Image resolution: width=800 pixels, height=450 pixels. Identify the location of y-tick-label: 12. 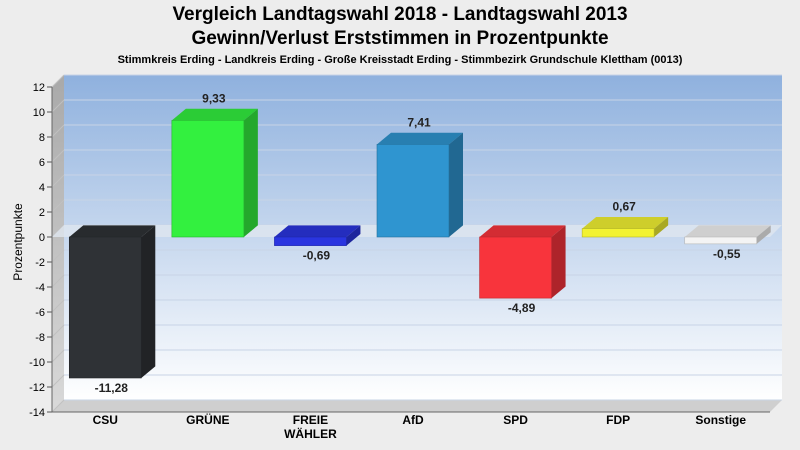
(39, 88).